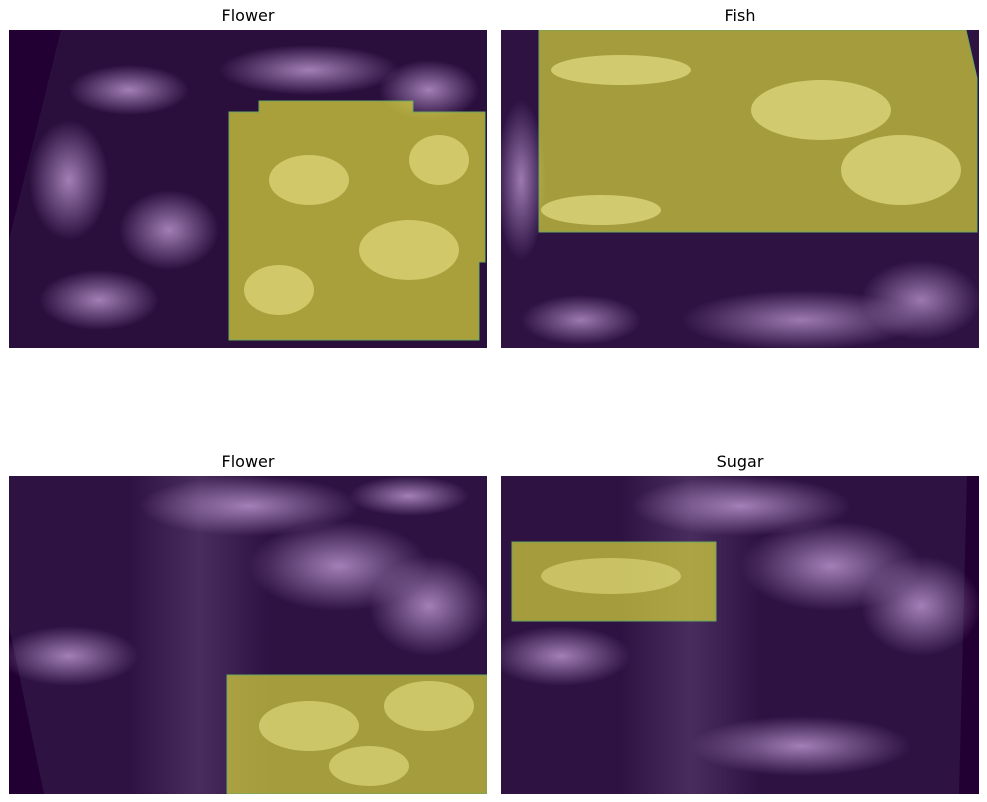 Image resolution: width=987 pixels, height=802 pixels. I want to click on panel-title: Sugar, so click(740, 461).